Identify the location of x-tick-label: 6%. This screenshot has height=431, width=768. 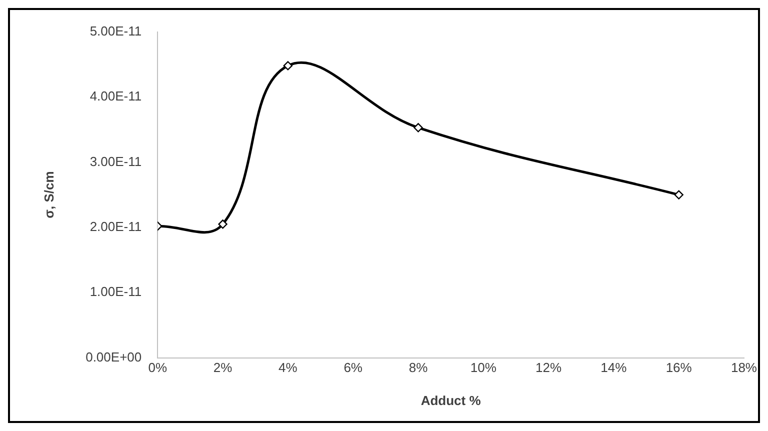
(353, 368).